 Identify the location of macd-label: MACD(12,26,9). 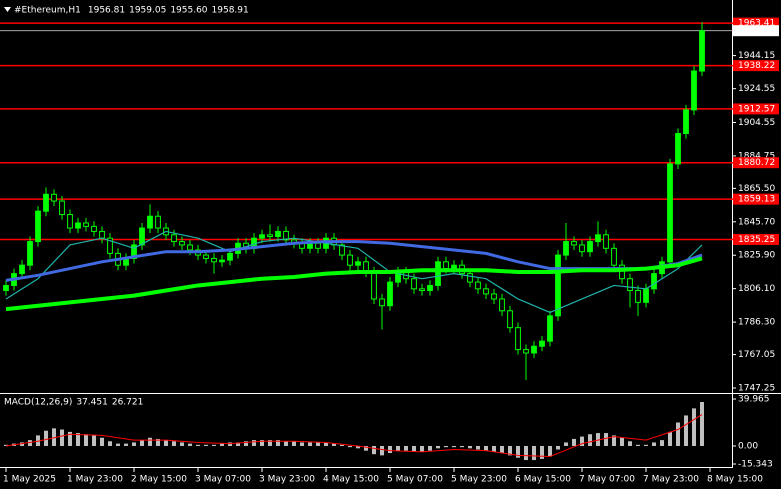
(38, 403).